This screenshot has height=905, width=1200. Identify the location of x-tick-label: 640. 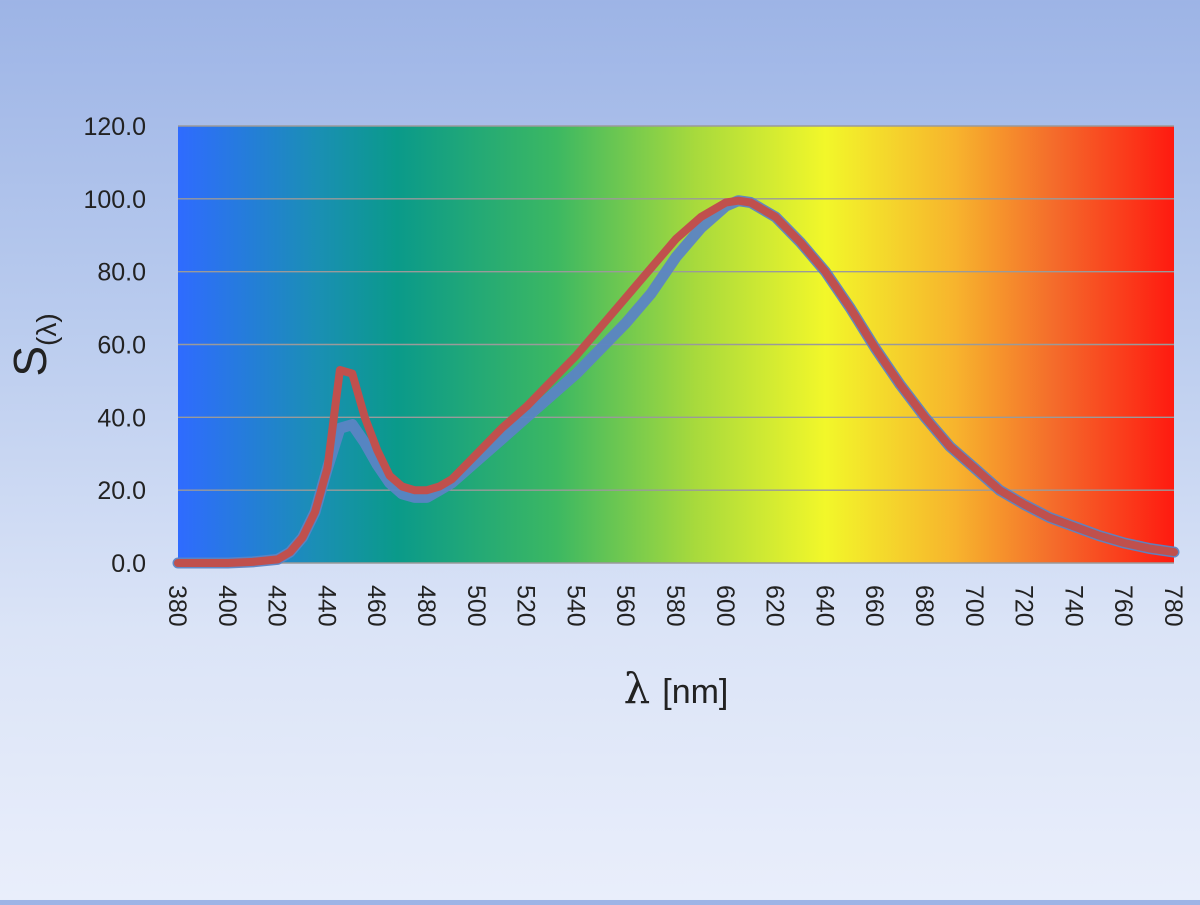
(824, 606).